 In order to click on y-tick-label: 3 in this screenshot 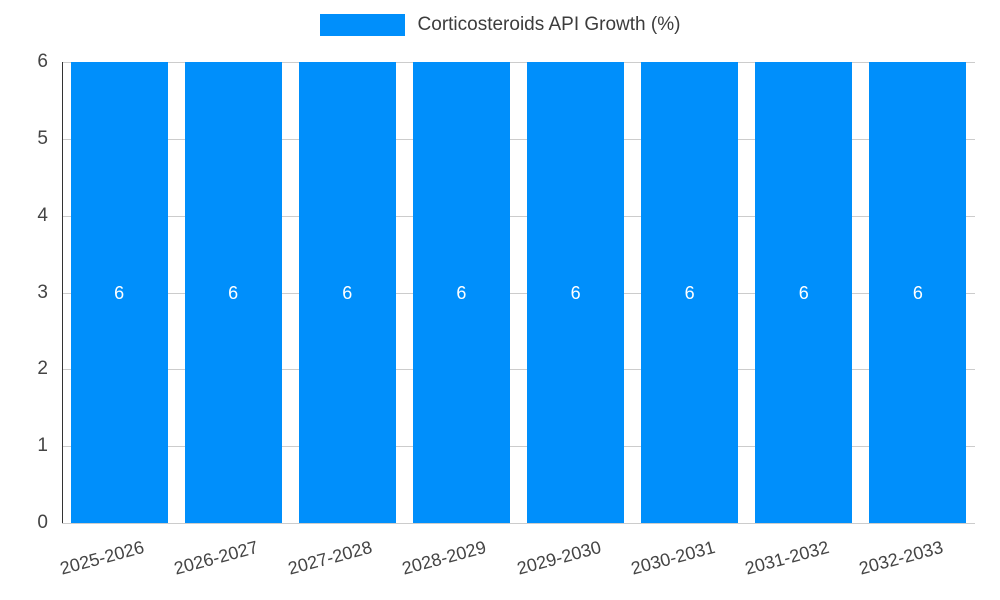, I will do `click(42, 292)`.